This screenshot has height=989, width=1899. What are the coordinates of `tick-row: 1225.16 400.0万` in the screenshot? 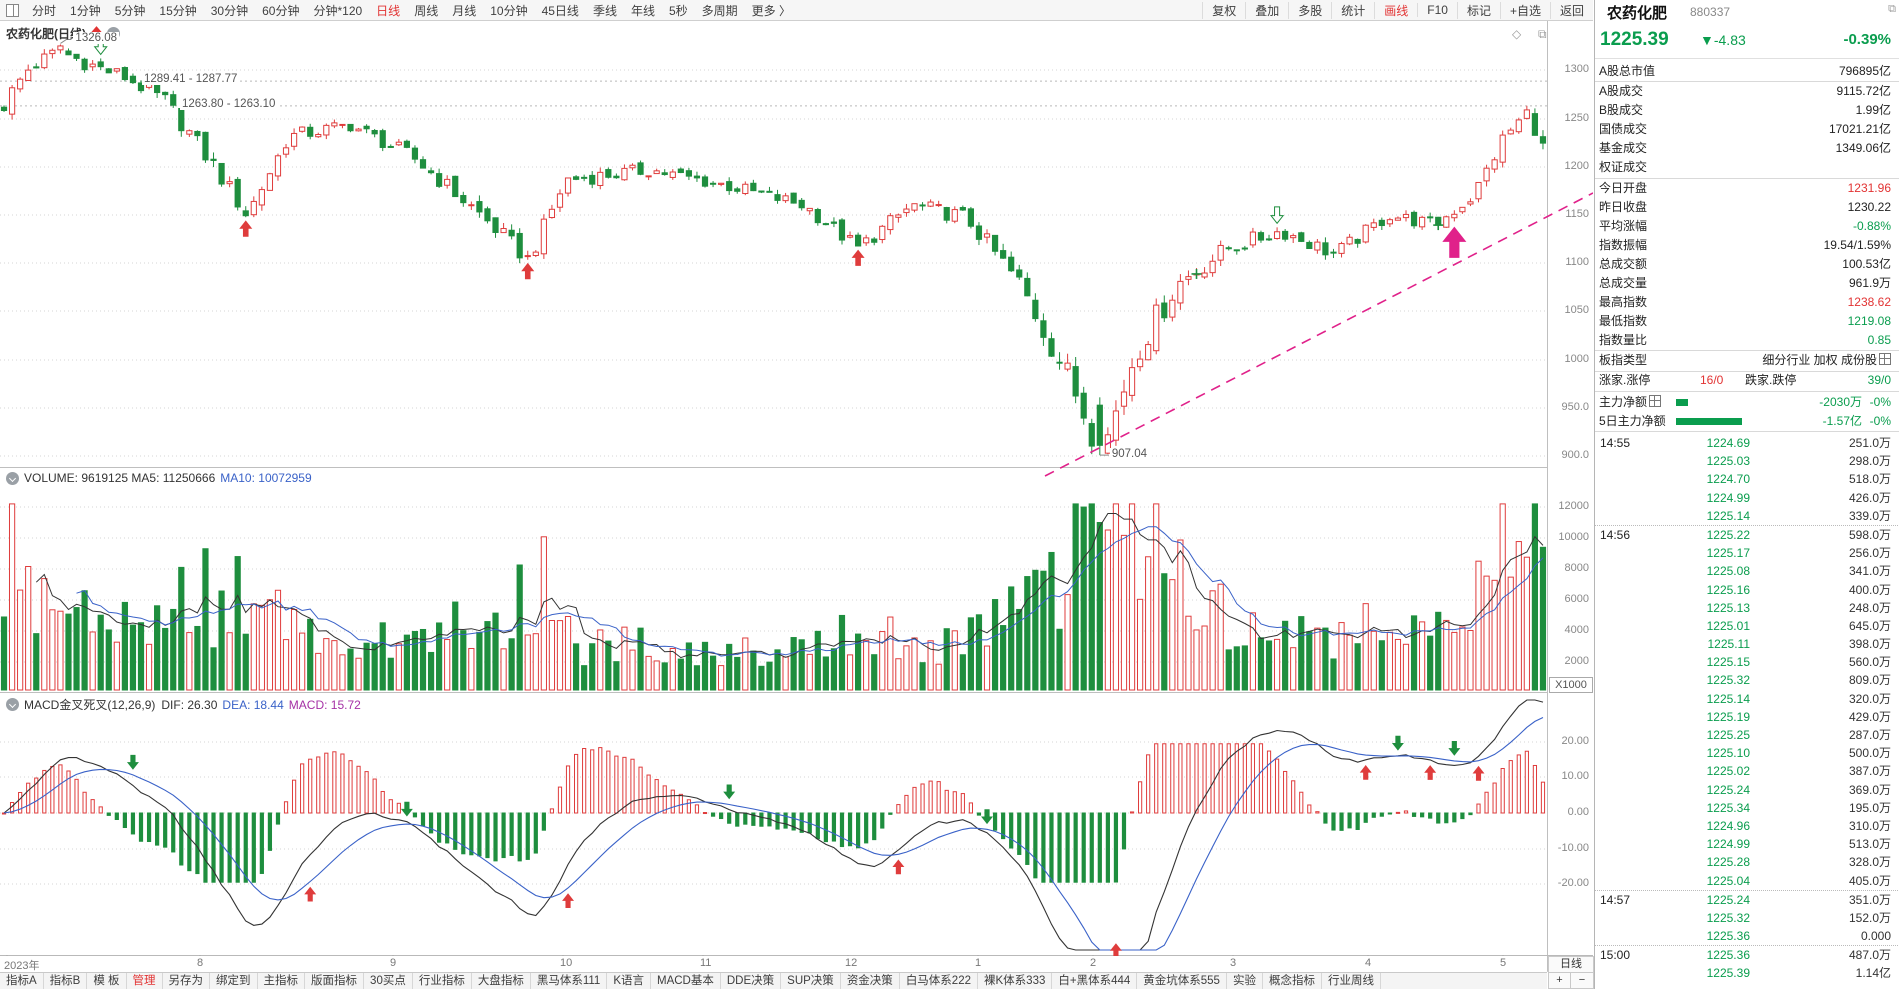 It's located at (1747, 590).